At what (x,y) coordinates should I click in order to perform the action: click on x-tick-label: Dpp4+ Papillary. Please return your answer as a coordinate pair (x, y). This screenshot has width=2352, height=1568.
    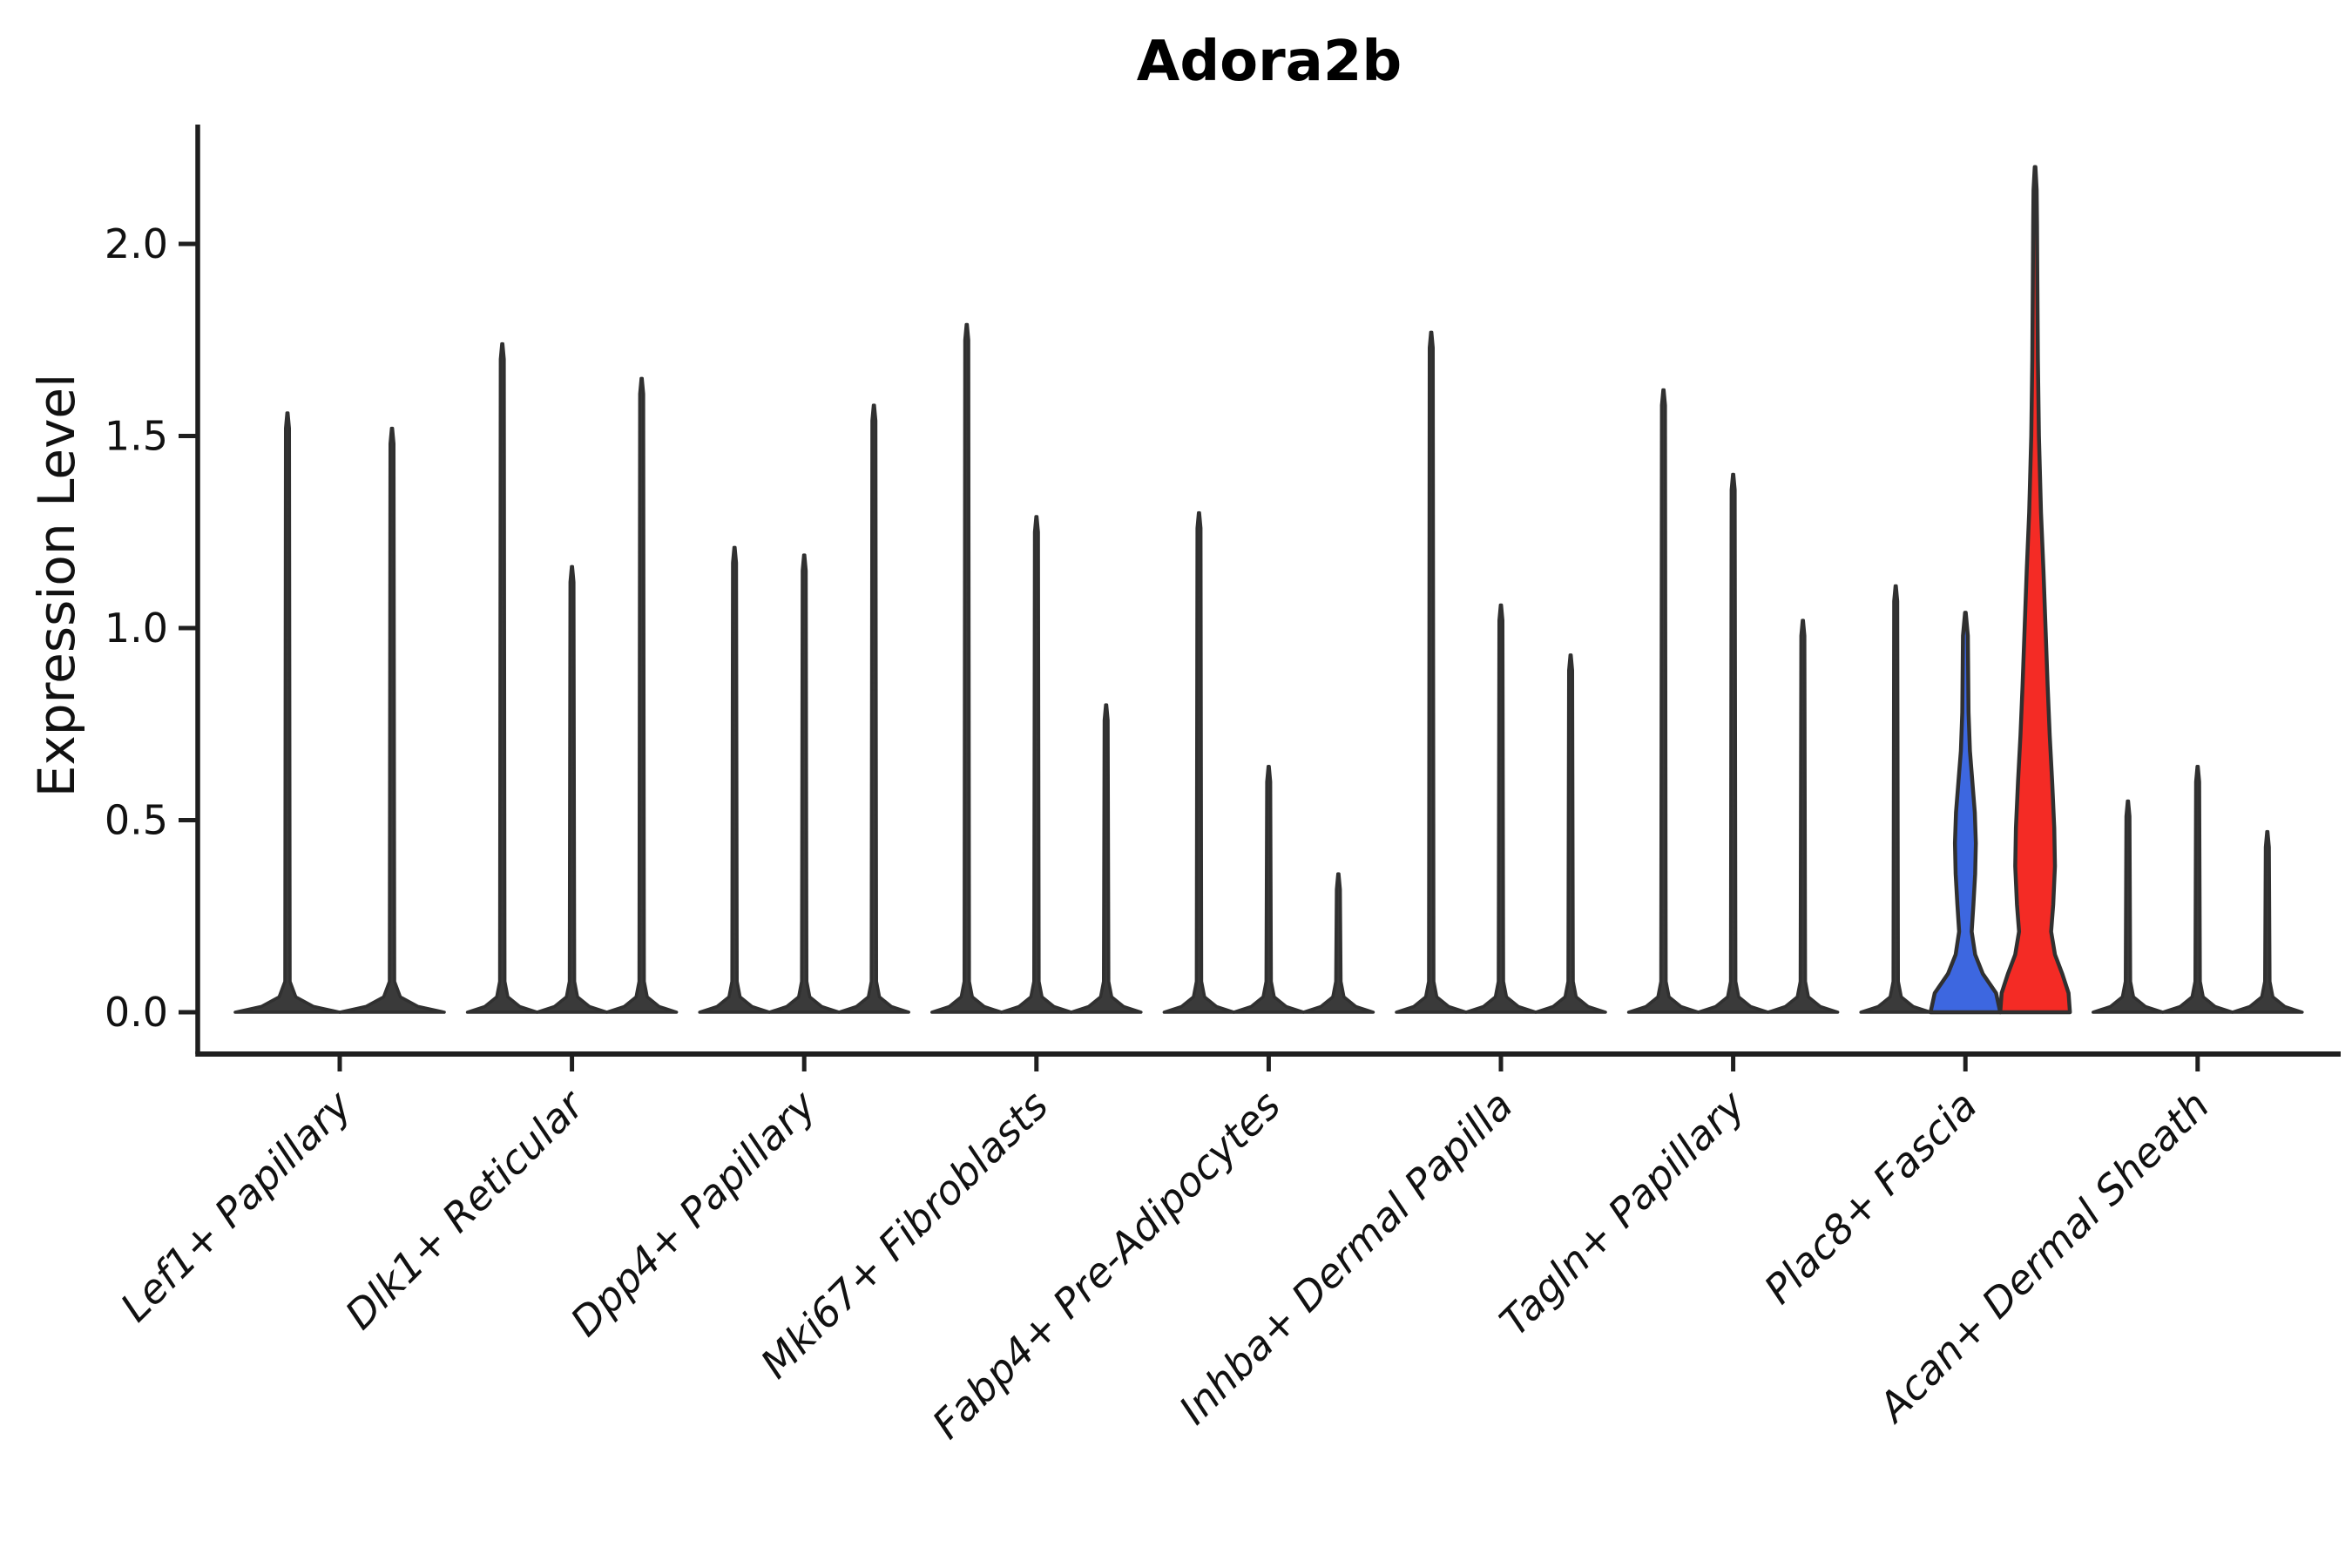
    Looking at the image, I should click on (693, 1213).